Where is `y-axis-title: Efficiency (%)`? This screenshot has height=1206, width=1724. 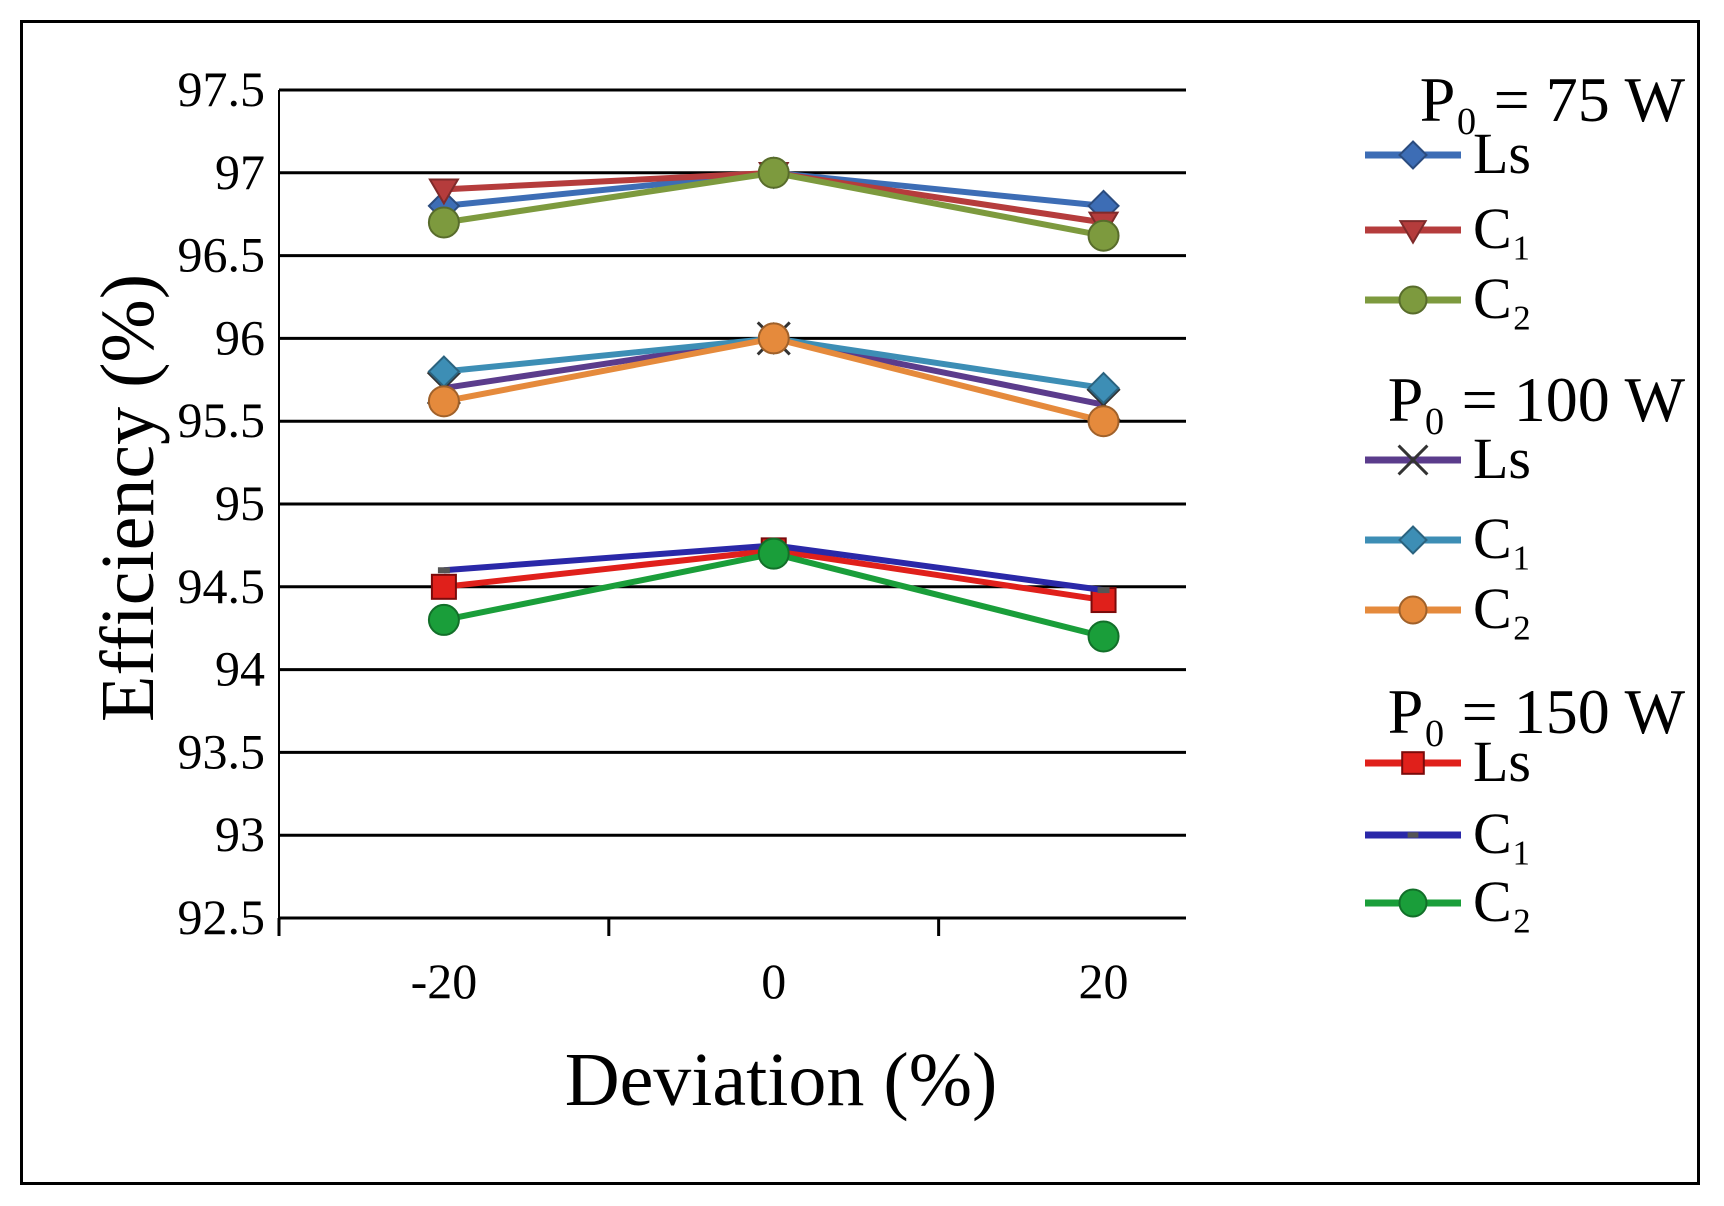
y-axis-title: Efficiency (%) is located at coordinates (128, 498).